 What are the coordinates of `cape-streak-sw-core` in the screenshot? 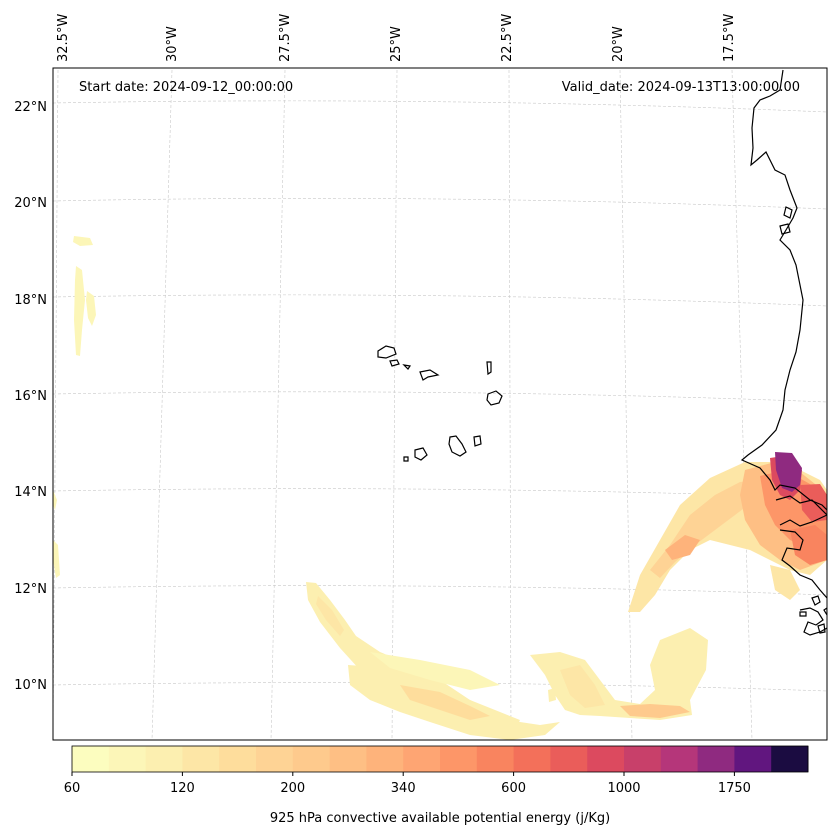 It's located at (330, 616).